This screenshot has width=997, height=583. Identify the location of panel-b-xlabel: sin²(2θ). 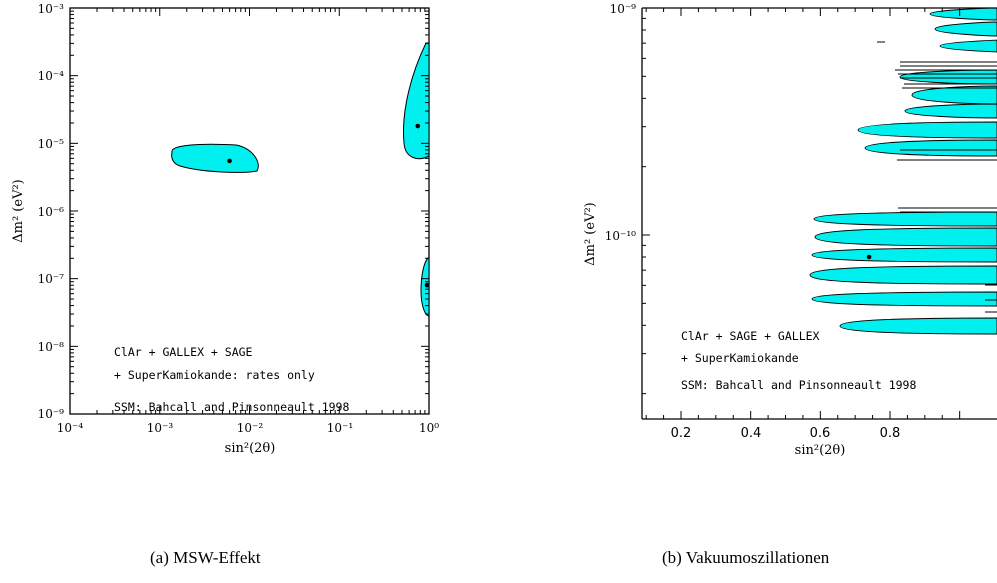
(820, 450).